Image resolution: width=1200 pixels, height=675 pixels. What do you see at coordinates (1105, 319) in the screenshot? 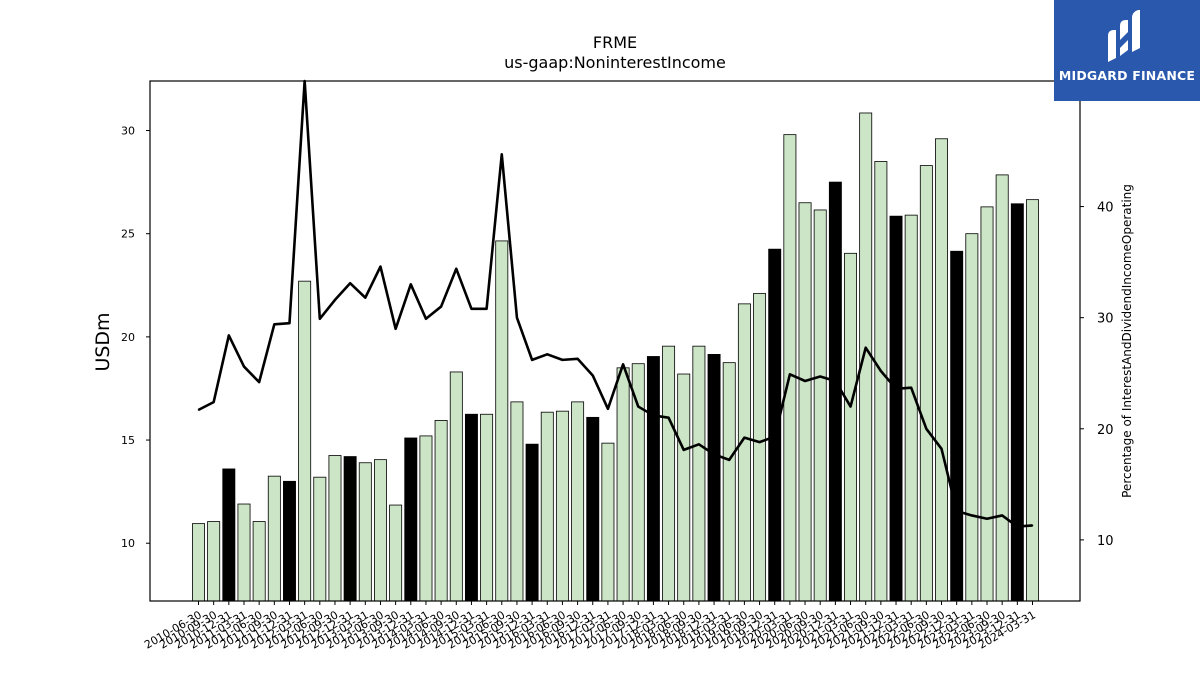
I see `y2-tick-label: 30` at bounding box center [1105, 319].